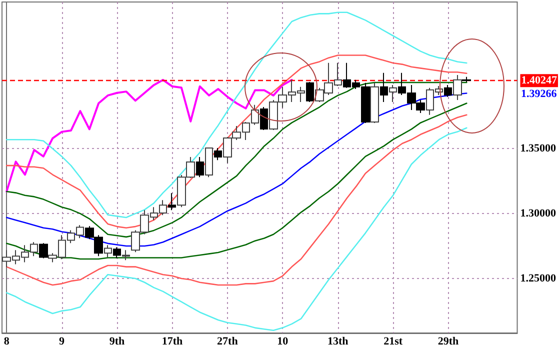 The width and height of the screenshot is (559, 349). What do you see at coordinates (283, 342) in the screenshot?
I see `x-tick-label: 10` at bounding box center [283, 342].